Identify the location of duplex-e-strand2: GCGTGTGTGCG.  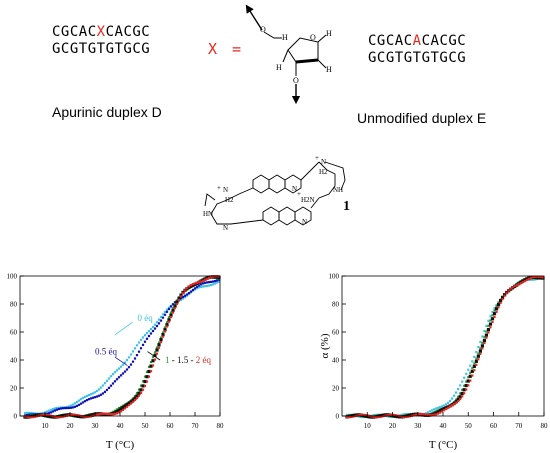
(417, 58).